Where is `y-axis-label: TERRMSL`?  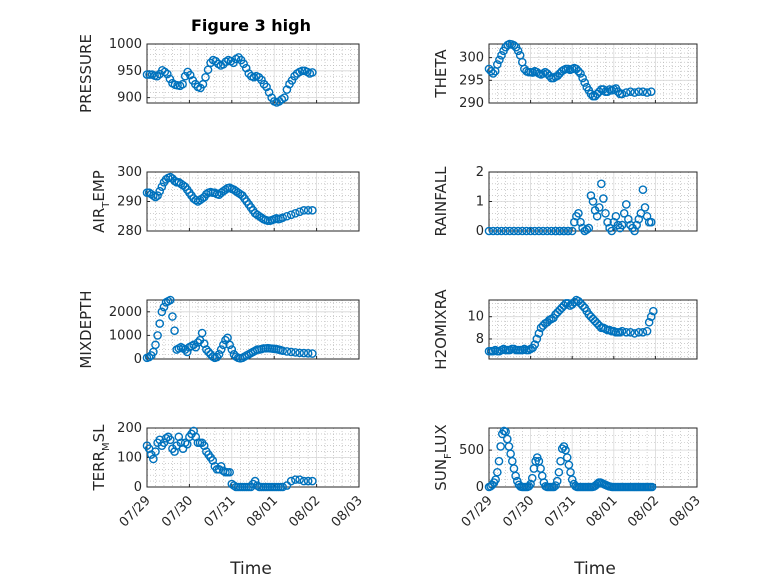
y-axis-label: TERRMSL is located at coordinates (101, 458).